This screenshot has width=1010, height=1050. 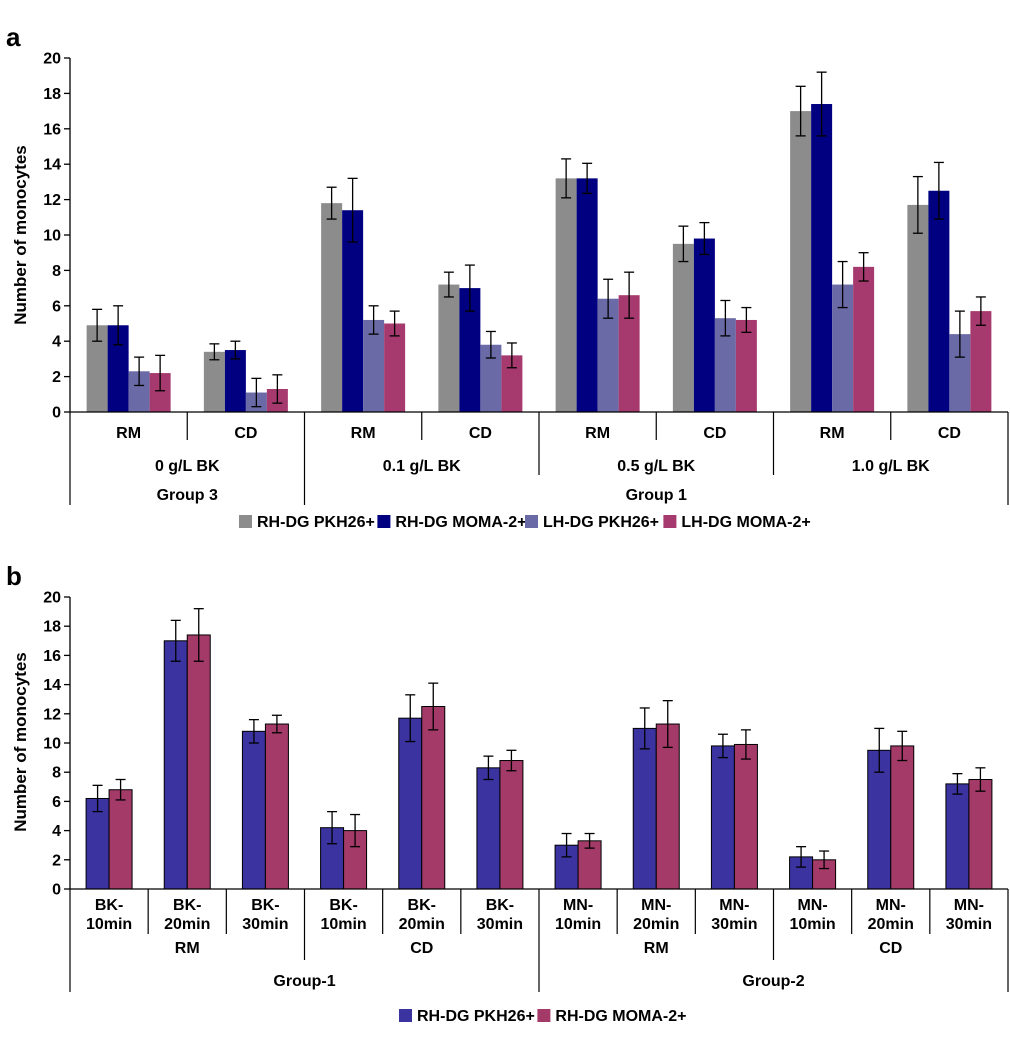 I want to click on panel-a-letter: a, so click(x=13, y=37).